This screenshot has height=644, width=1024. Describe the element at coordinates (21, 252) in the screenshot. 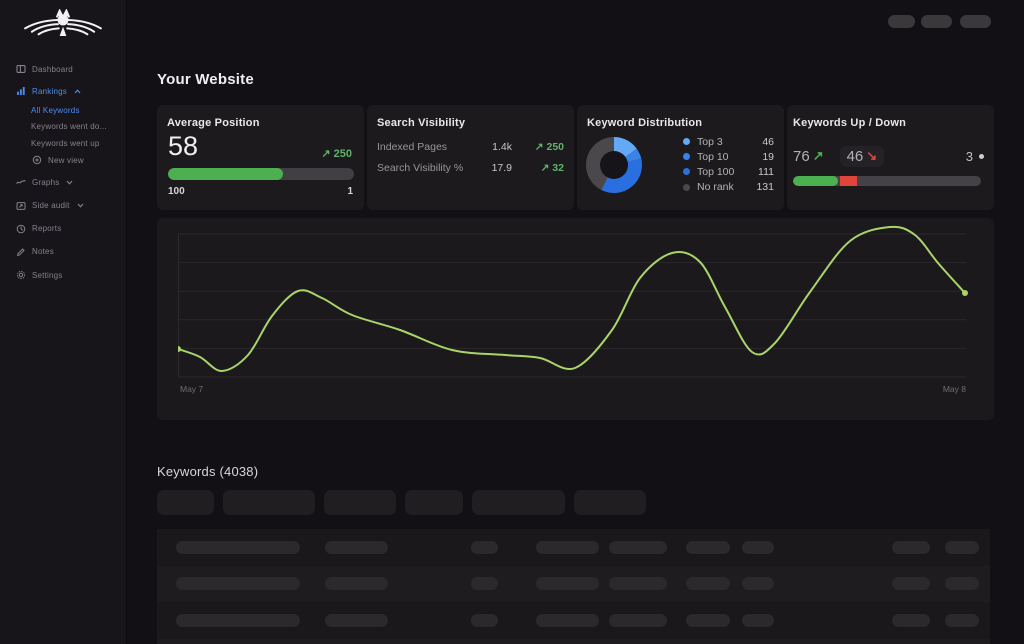

I see `notes-icon` at that location.